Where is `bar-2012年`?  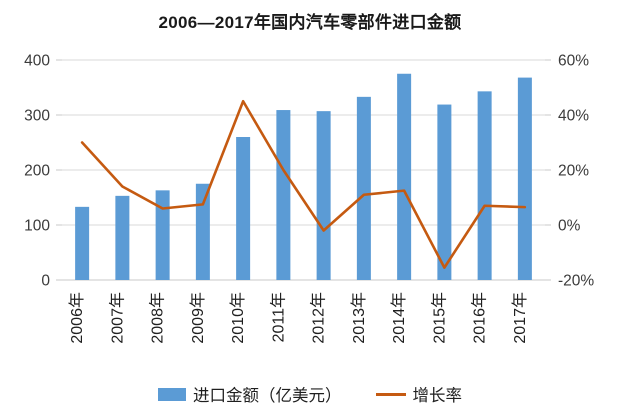
bar-2012年 is located at coordinates (323, 196).